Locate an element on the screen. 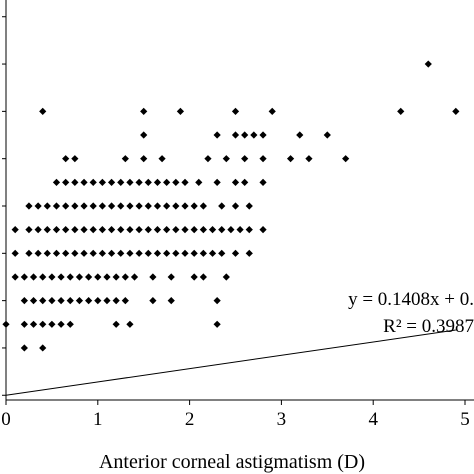 This screenshot has height=474, width=474. x-axis-title: Anterior corneal astigmatism (D) is located at coordinates (232, 462).